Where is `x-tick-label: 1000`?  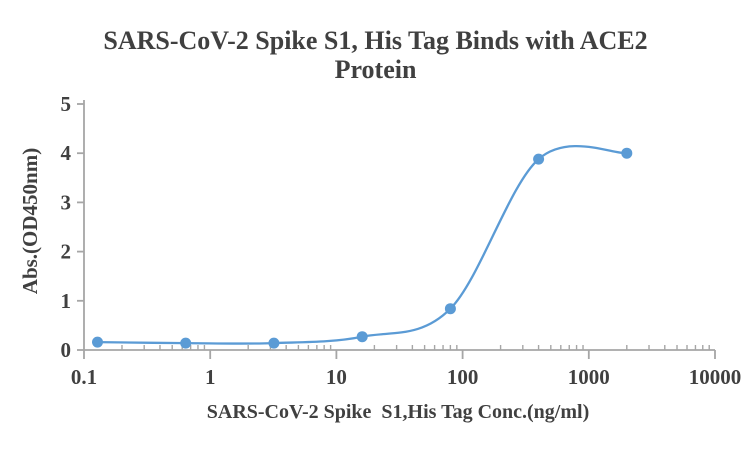
x-tick-label: 1000 is located at coordinates (589, 377).